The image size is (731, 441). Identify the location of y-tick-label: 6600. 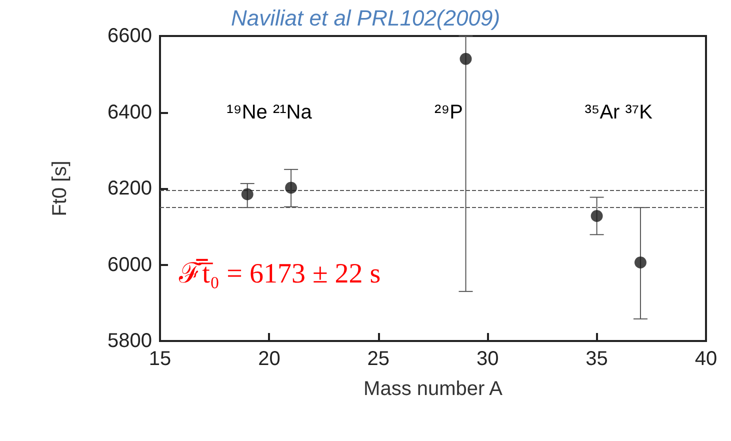
(130, 36).